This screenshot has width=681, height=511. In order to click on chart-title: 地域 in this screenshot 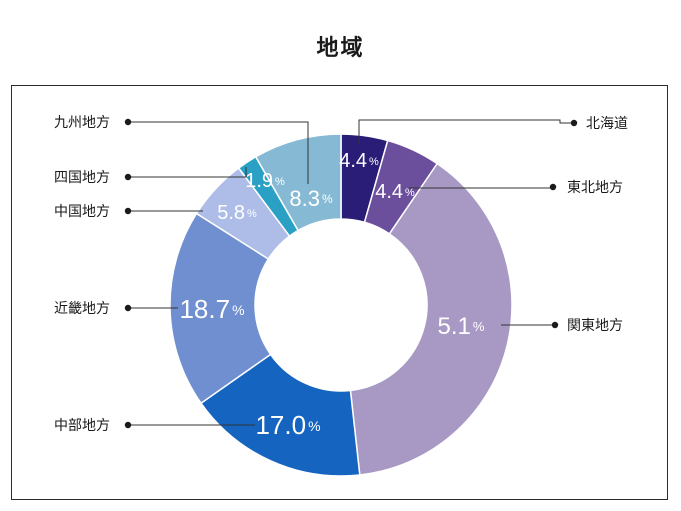, I will do `click(340, 48)`.